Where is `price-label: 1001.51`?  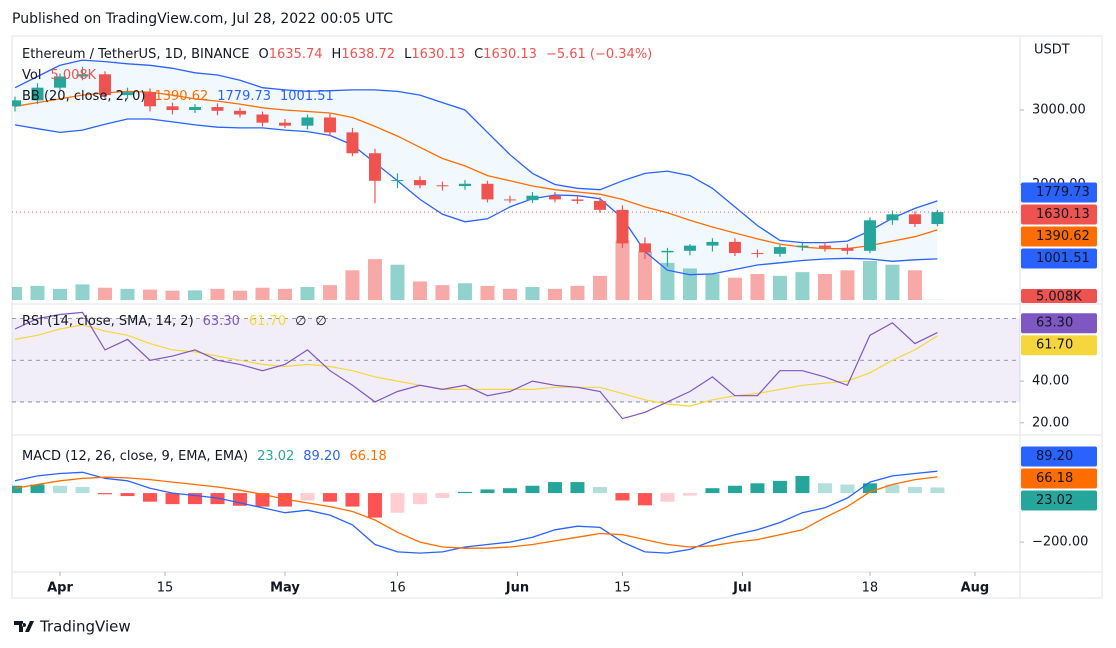
price-label: 1001.51 is located at coordinates (1063, 258).